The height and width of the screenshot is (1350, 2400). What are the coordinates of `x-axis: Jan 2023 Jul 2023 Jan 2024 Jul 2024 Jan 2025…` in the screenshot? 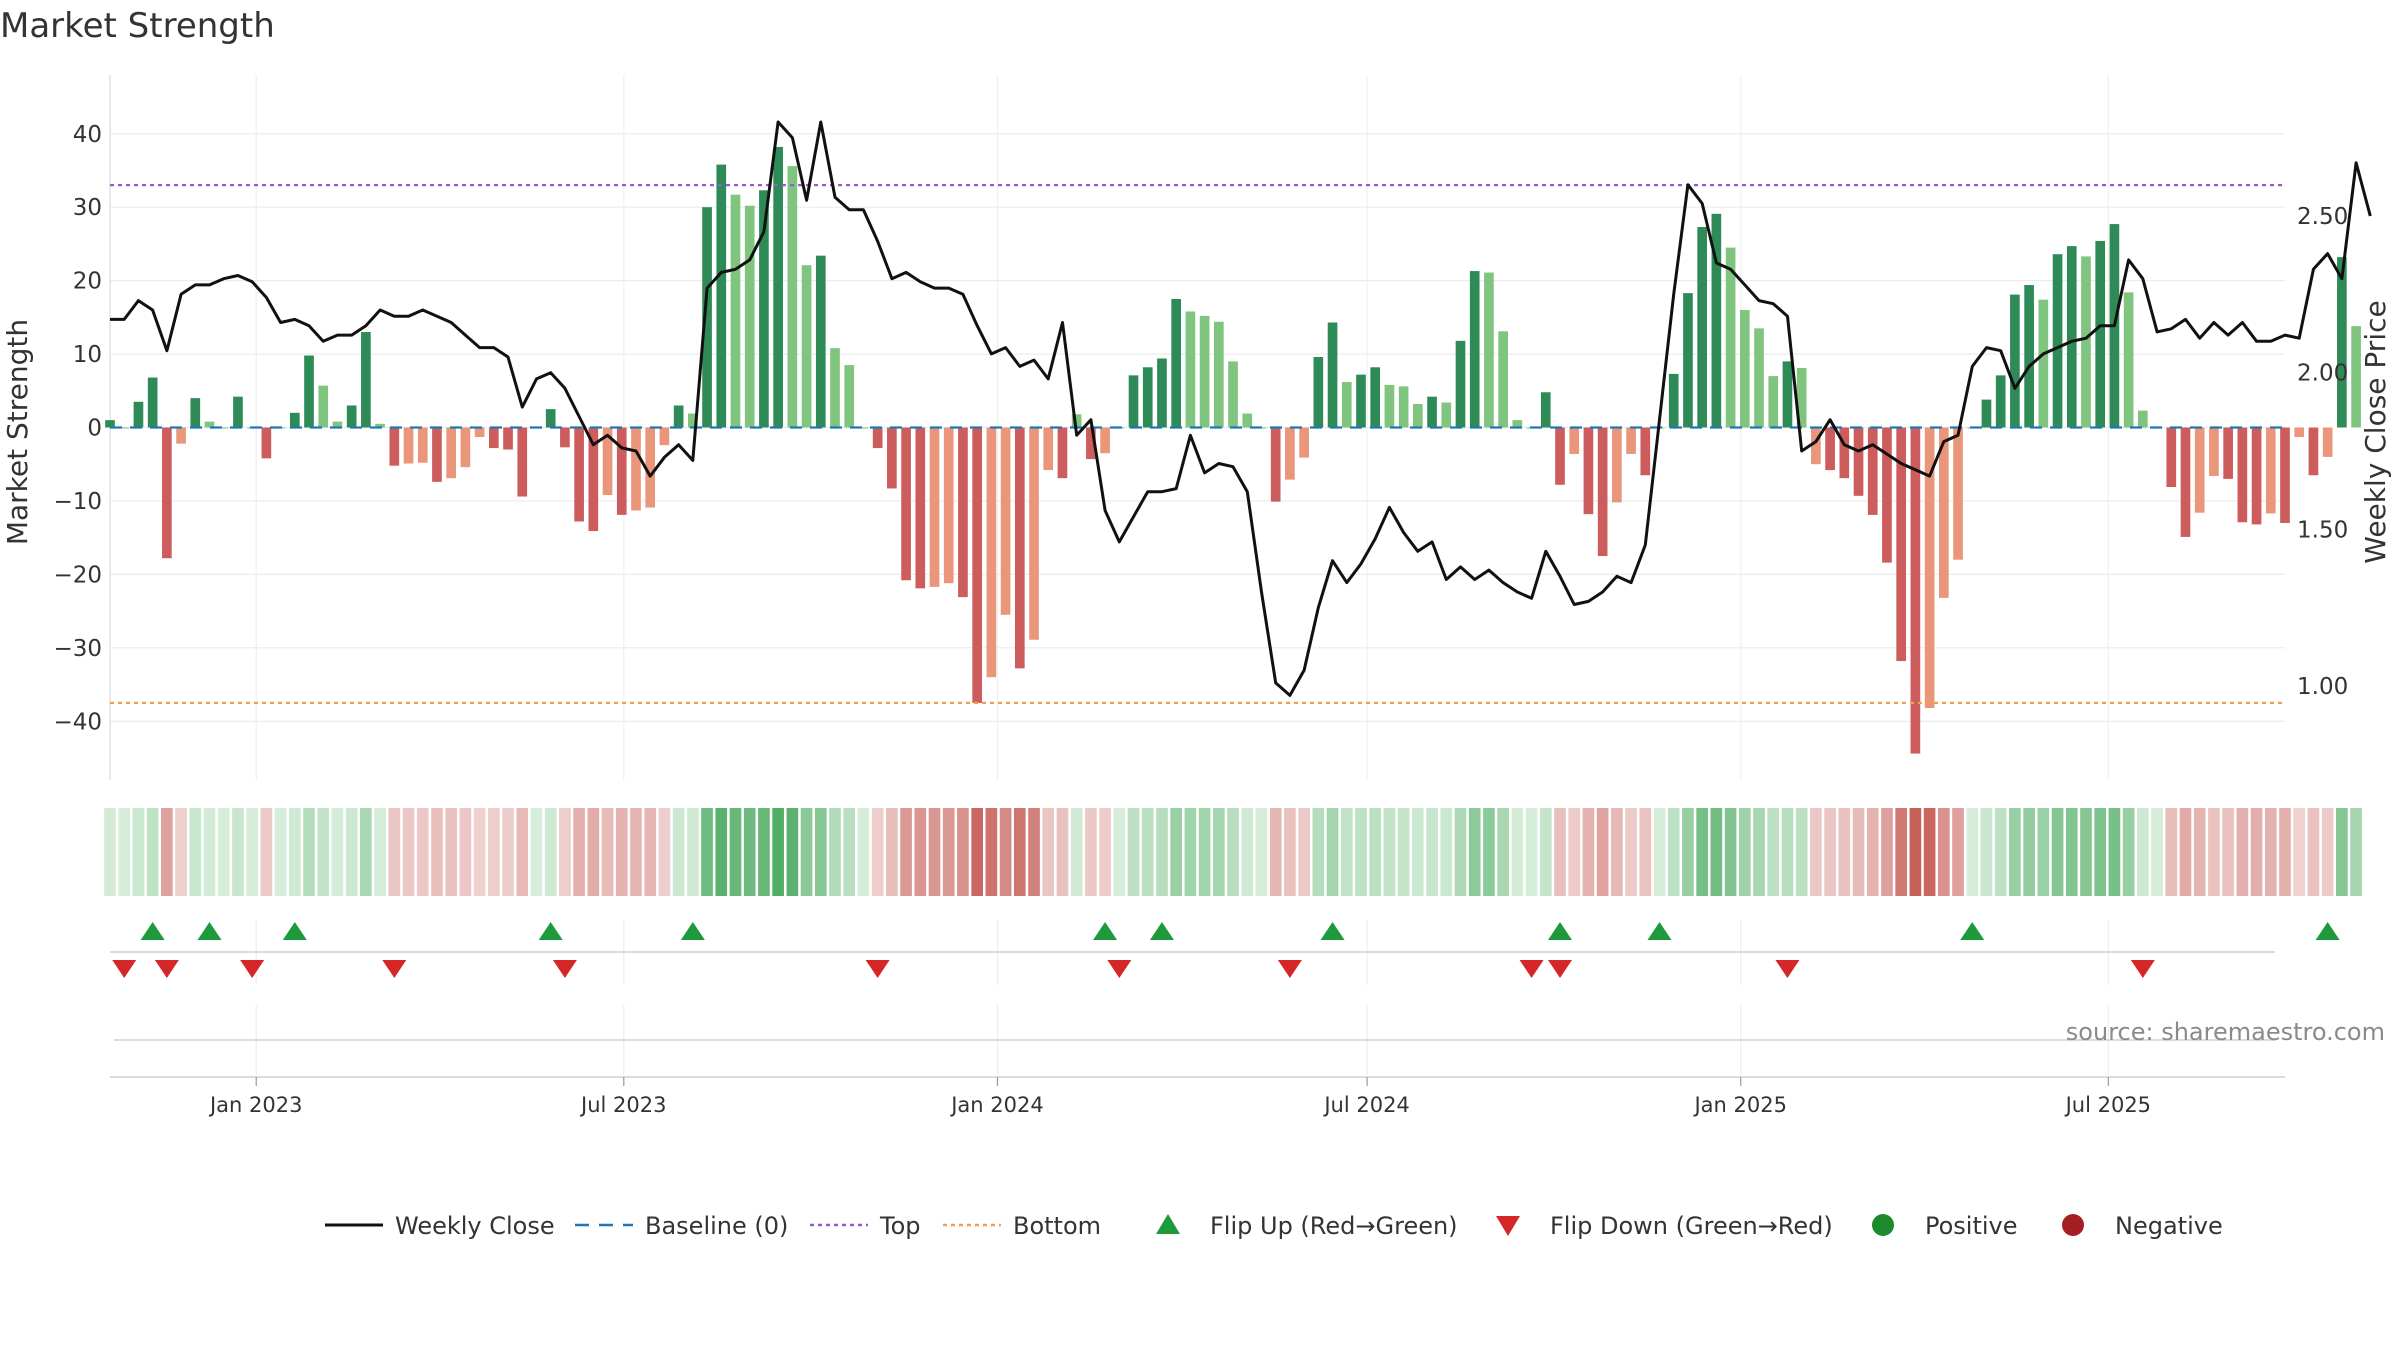 It's located at (1197, 1096).